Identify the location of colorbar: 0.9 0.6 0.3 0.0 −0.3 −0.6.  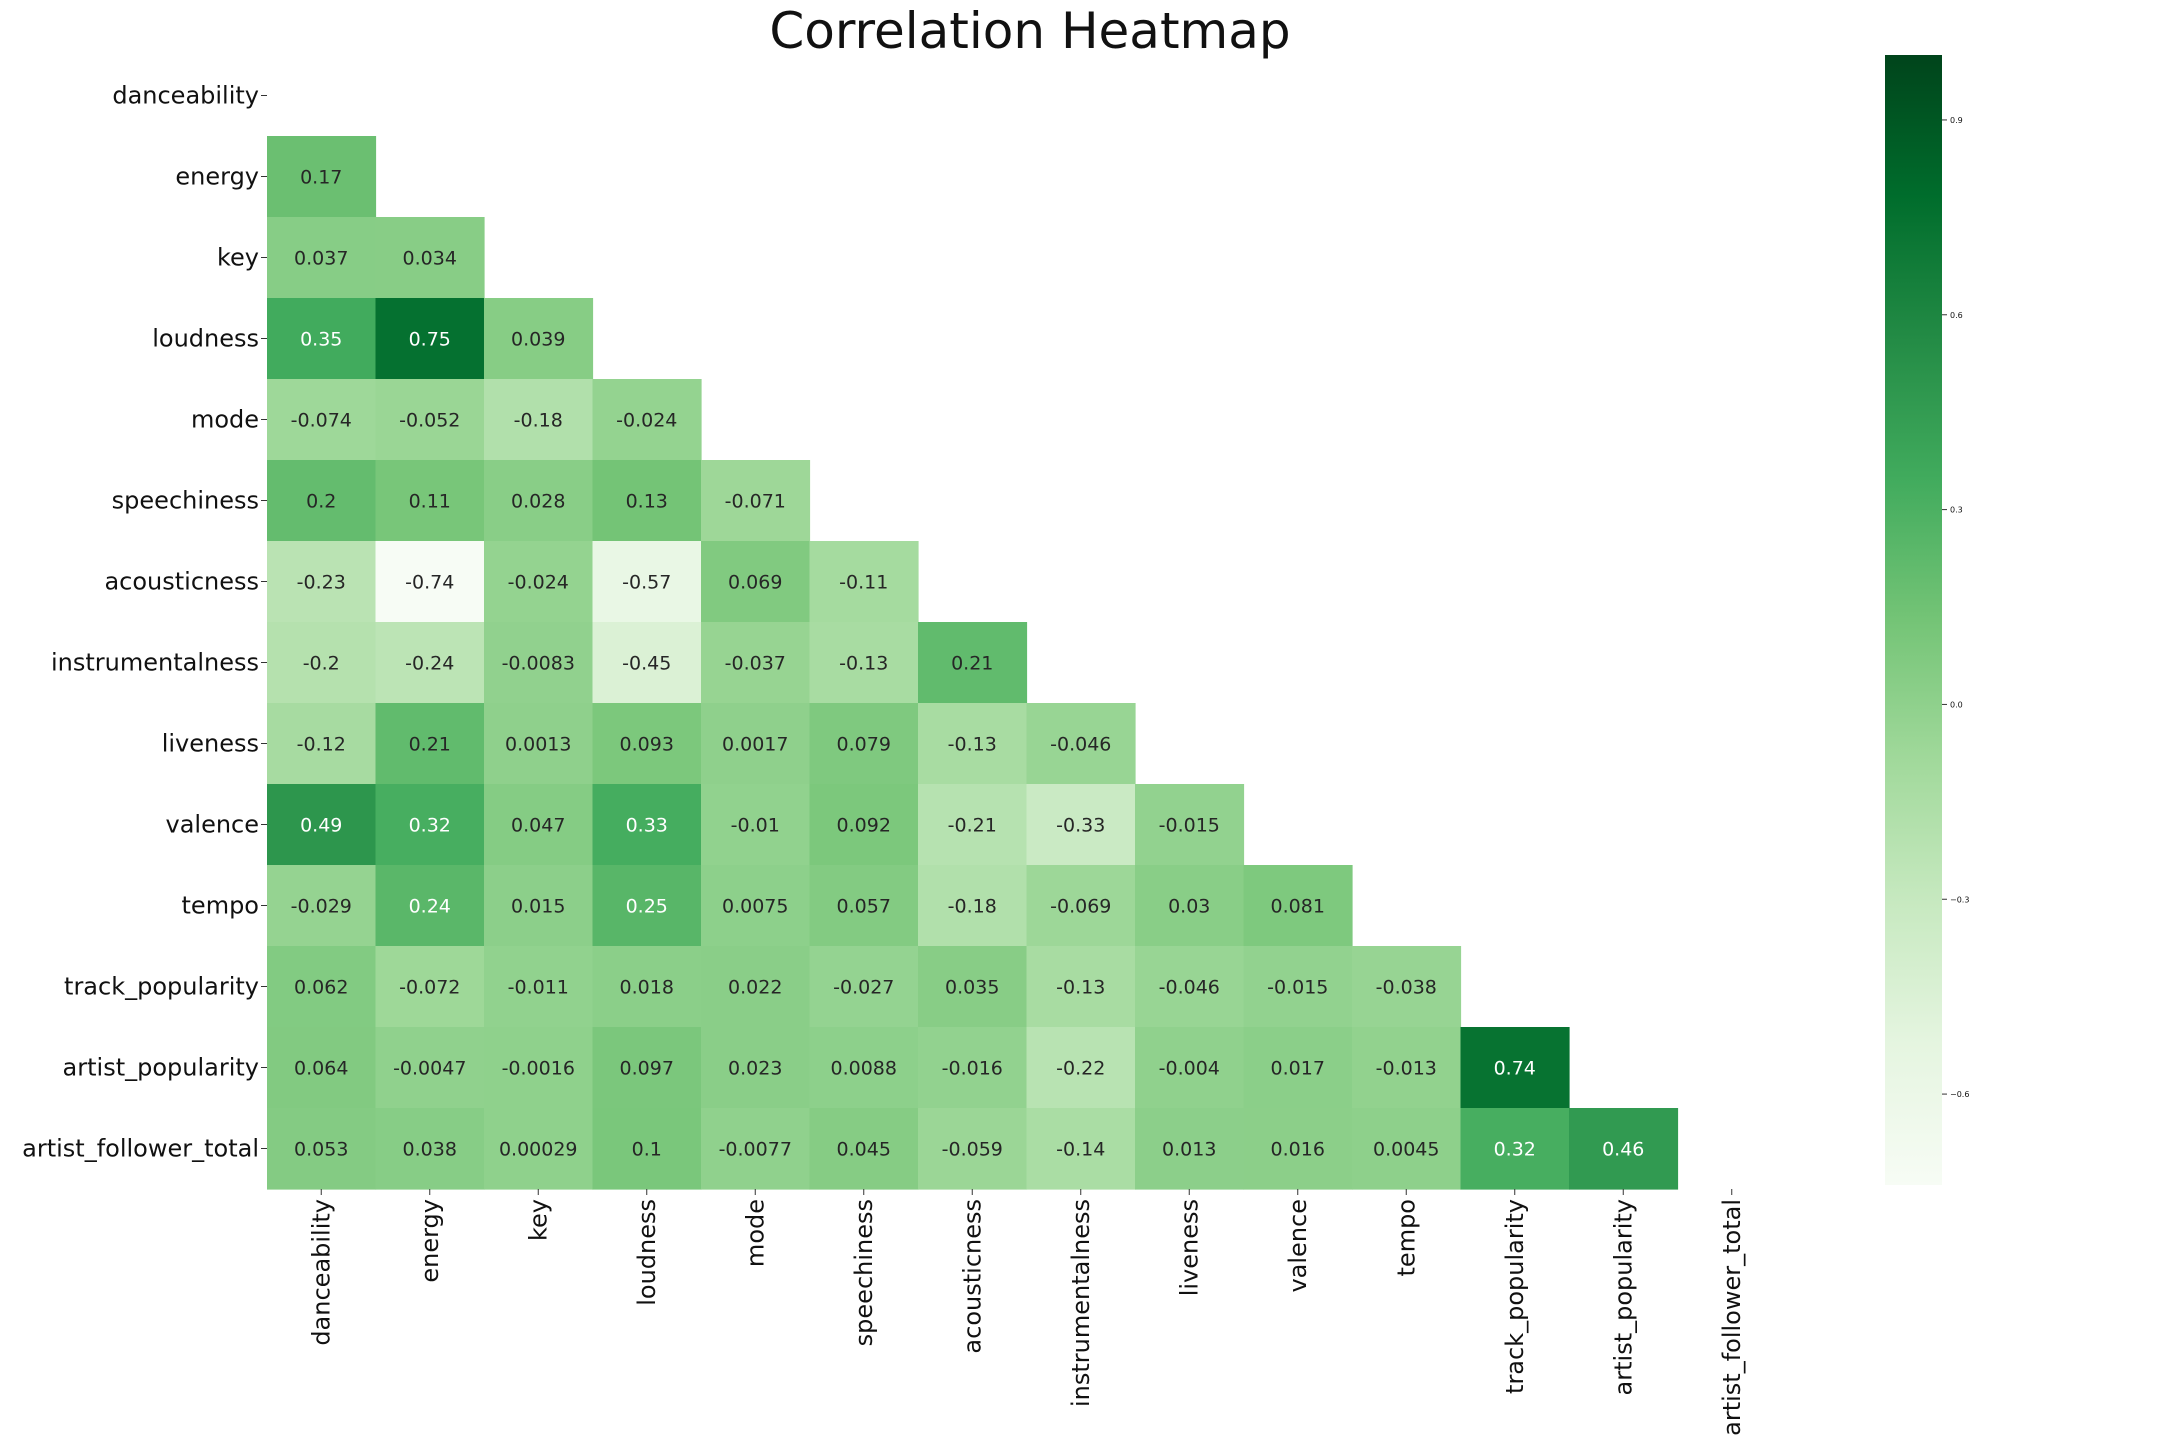
(1927, 620).